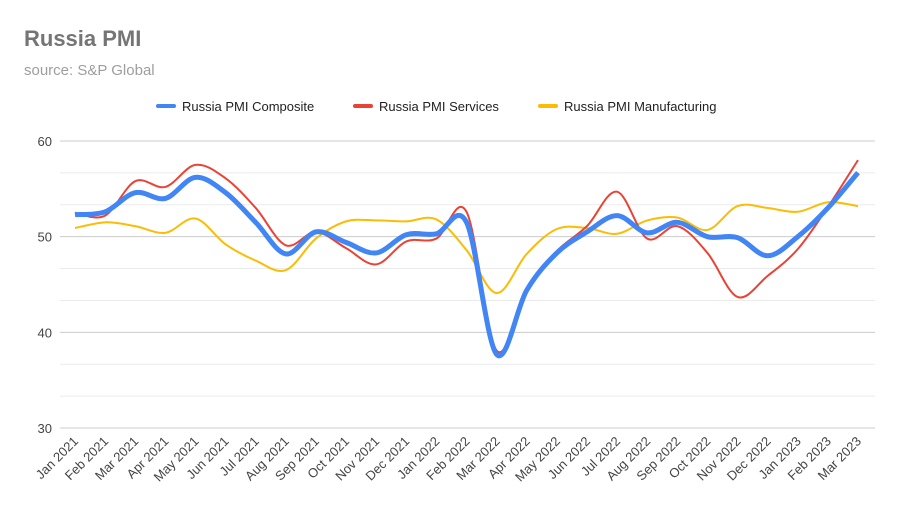 Image resolution: width=900 pixels, height=510 pixels. What do you see at coordinates (248, 106) in the screenshot?
I see `legend-label: Russia PMI Composite` at bounding box center [248, 106].